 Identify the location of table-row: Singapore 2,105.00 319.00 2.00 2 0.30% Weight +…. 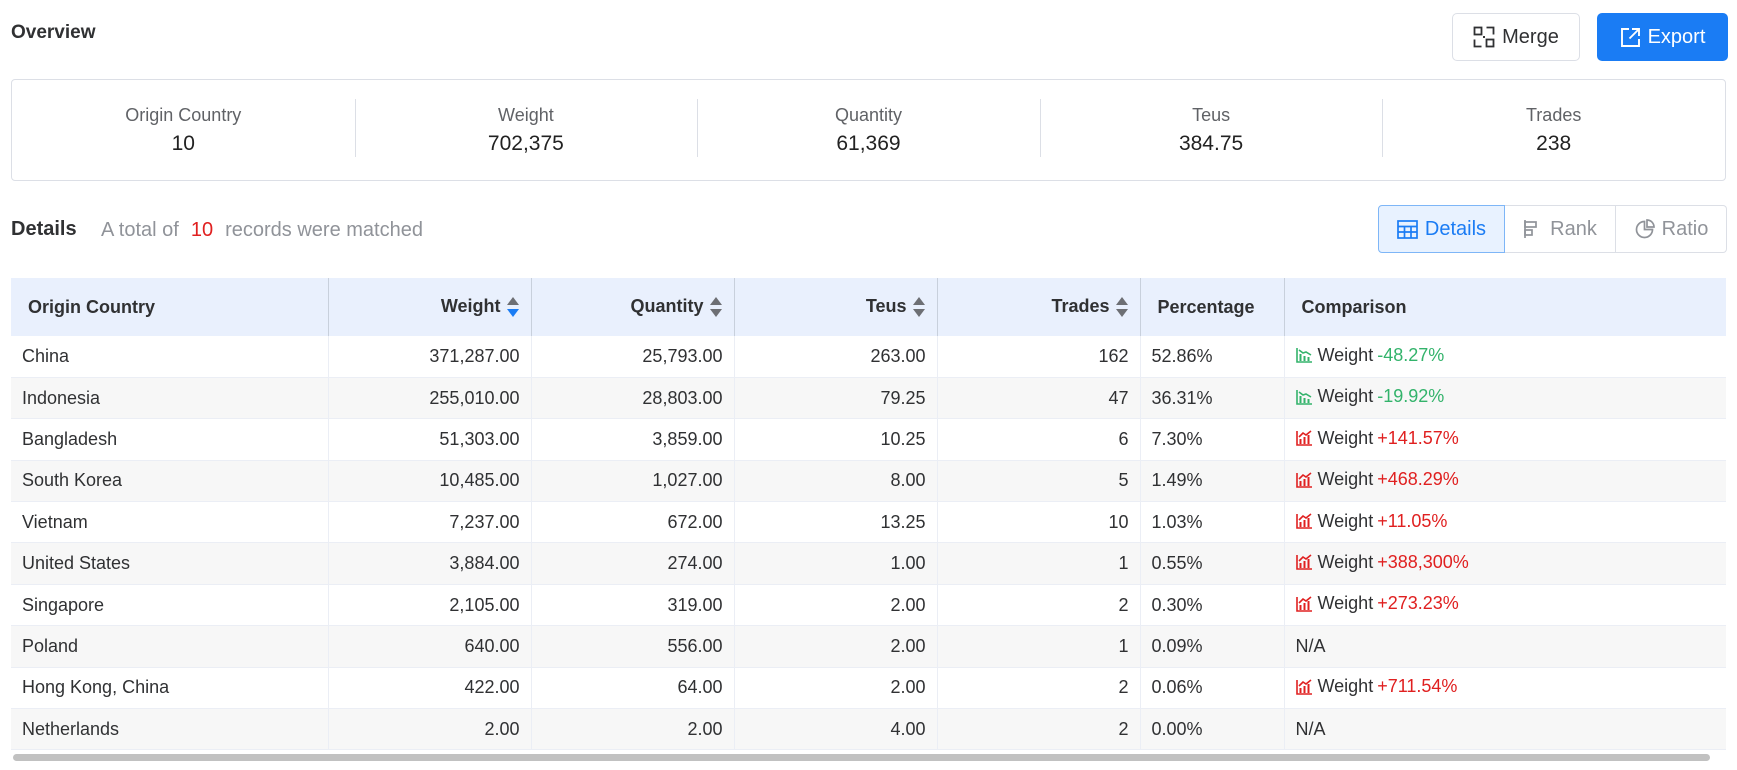
(868, 605).